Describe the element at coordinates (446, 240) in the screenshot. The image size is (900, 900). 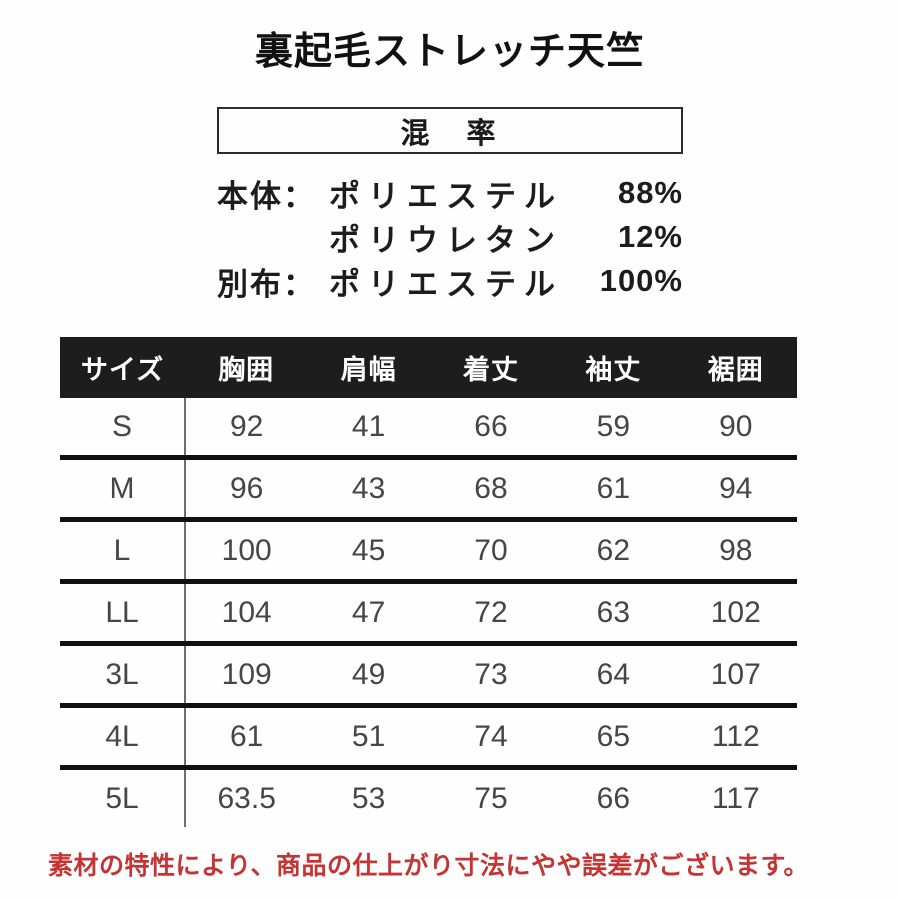
I see `composition-material: ポリウレタン` at that location.